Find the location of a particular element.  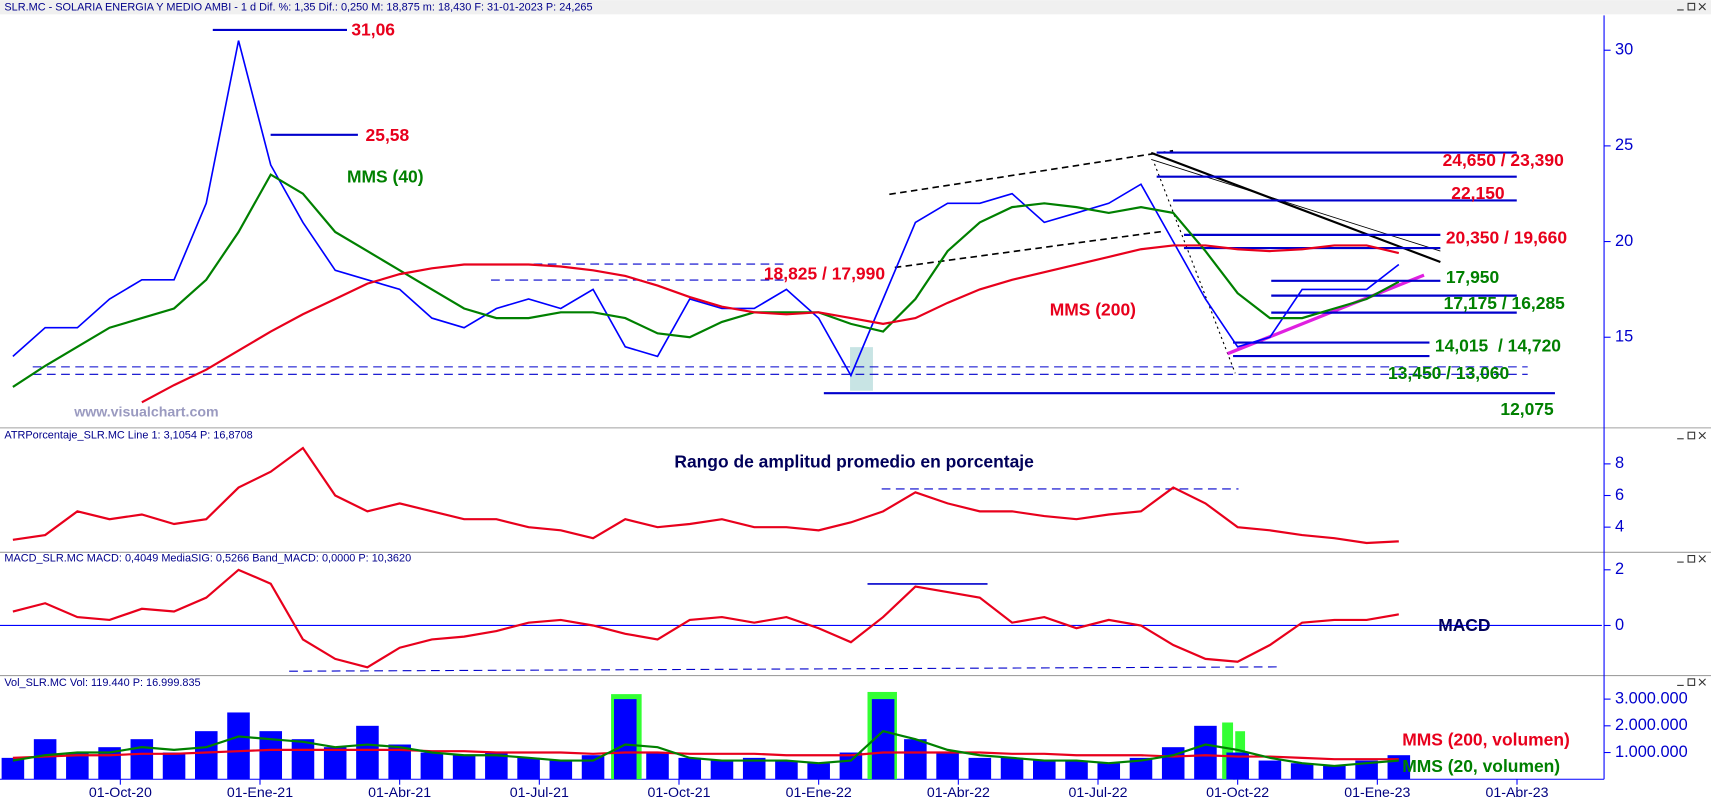

x-tick-label: 01-Oct-20 is located at coordinates (120, 792).